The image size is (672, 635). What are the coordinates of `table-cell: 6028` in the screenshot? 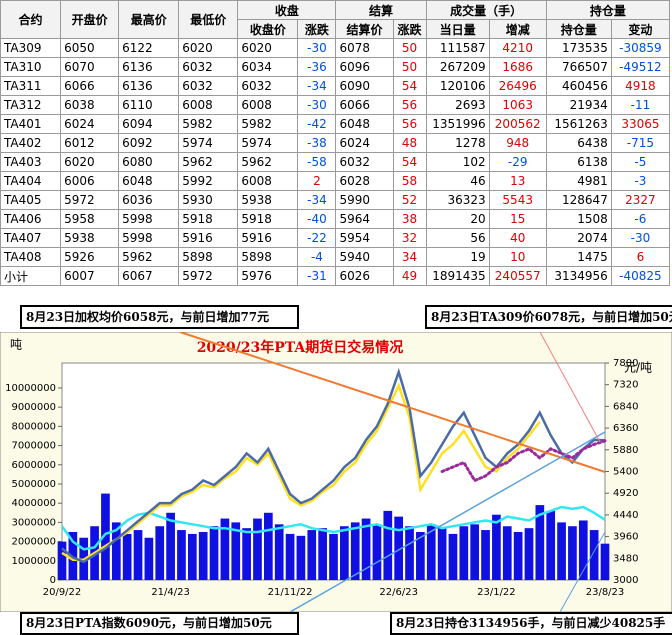 It's located at (364, 181).